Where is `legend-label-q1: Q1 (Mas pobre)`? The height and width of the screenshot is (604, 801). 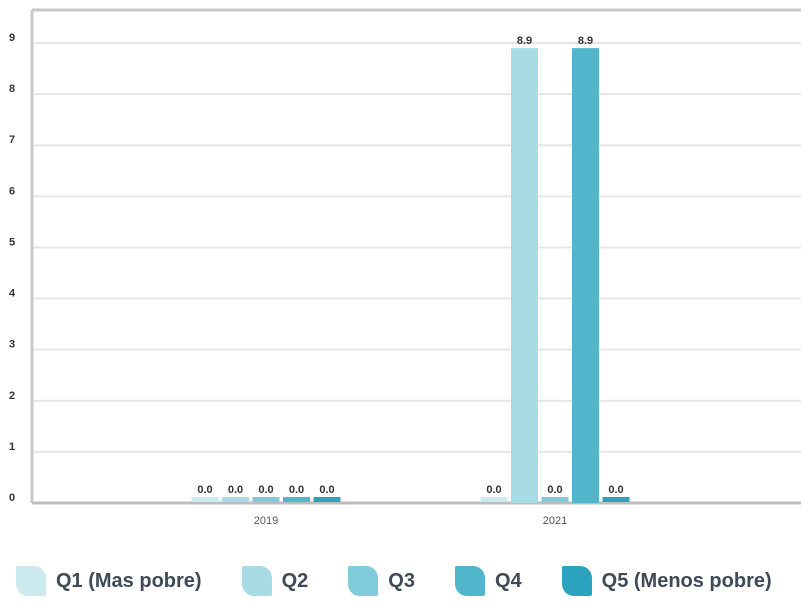
legend-label-q1: Q1 (Mas pobre) is located at coordinates (129, 580).